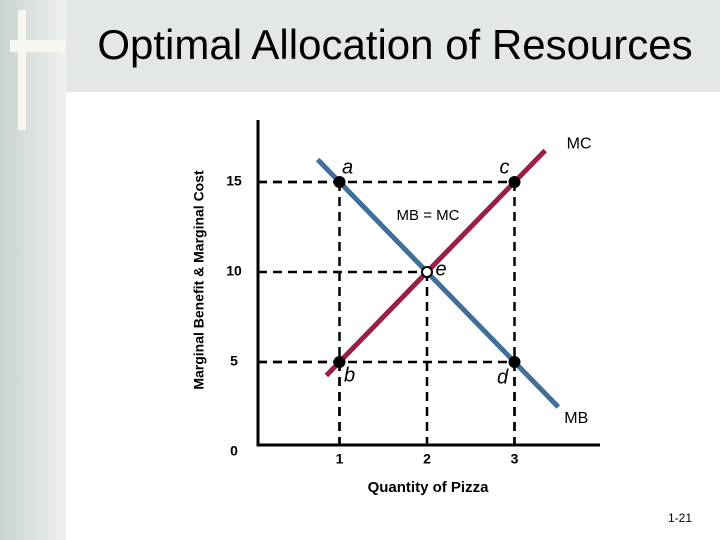 Image resolution: width=720 pixels, height=540 pixels. What do you see at coordinates (349, 375) in the screenshot?
I see `point-label: b` at bounding box center [349, 375].